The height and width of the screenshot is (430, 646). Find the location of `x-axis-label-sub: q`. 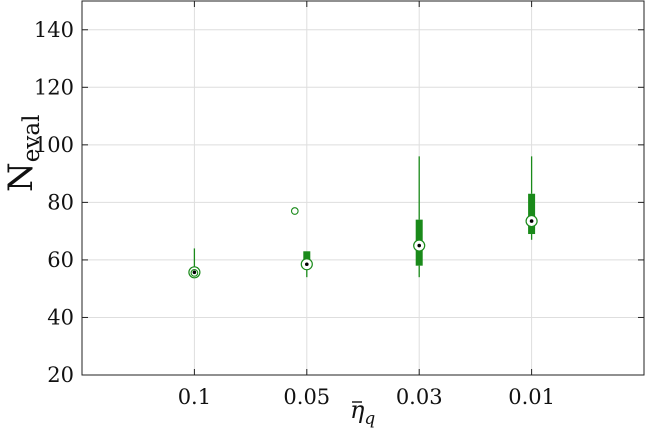

x-axis-label-sub: q is located at coordinates (369, 419).